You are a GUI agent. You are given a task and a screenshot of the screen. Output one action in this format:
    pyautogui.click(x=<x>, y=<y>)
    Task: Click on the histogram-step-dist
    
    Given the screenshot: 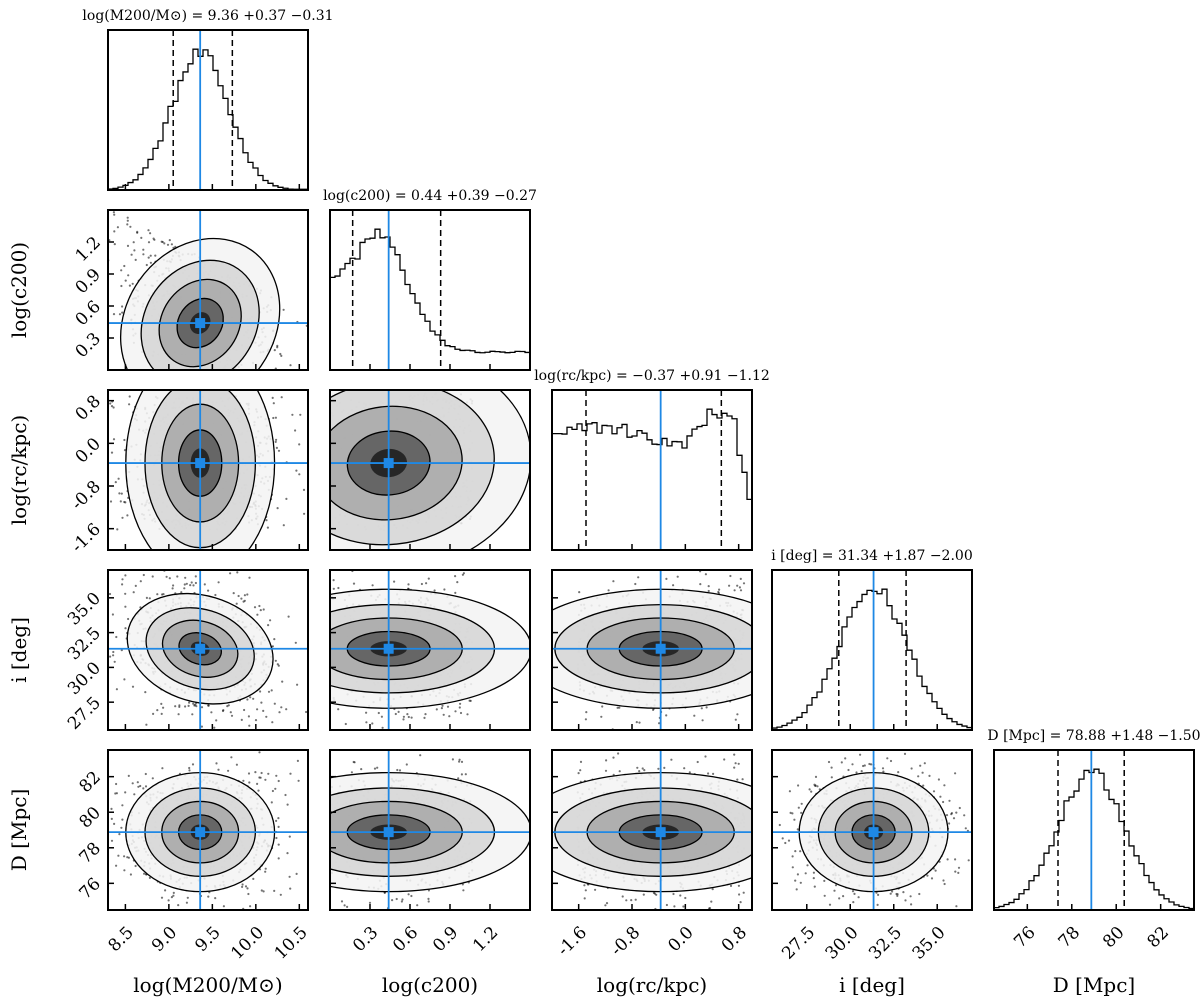 What is the action you would take?
    pyautogui.click(x=1094, y=839)
    